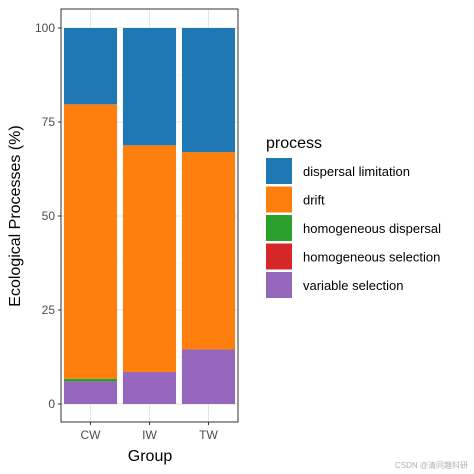  What do you see at coordinates (150, 456) in the screenshot?
I see `x-axis-title: Group` at bounding box center [150, 456].